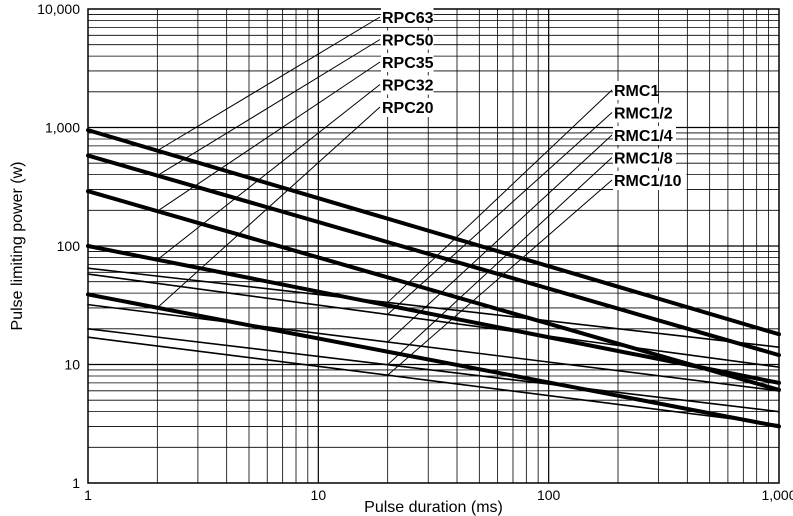 This screenshot has height=516, width=793. I want to click on leader-line-rpc63, so click(269, 84).